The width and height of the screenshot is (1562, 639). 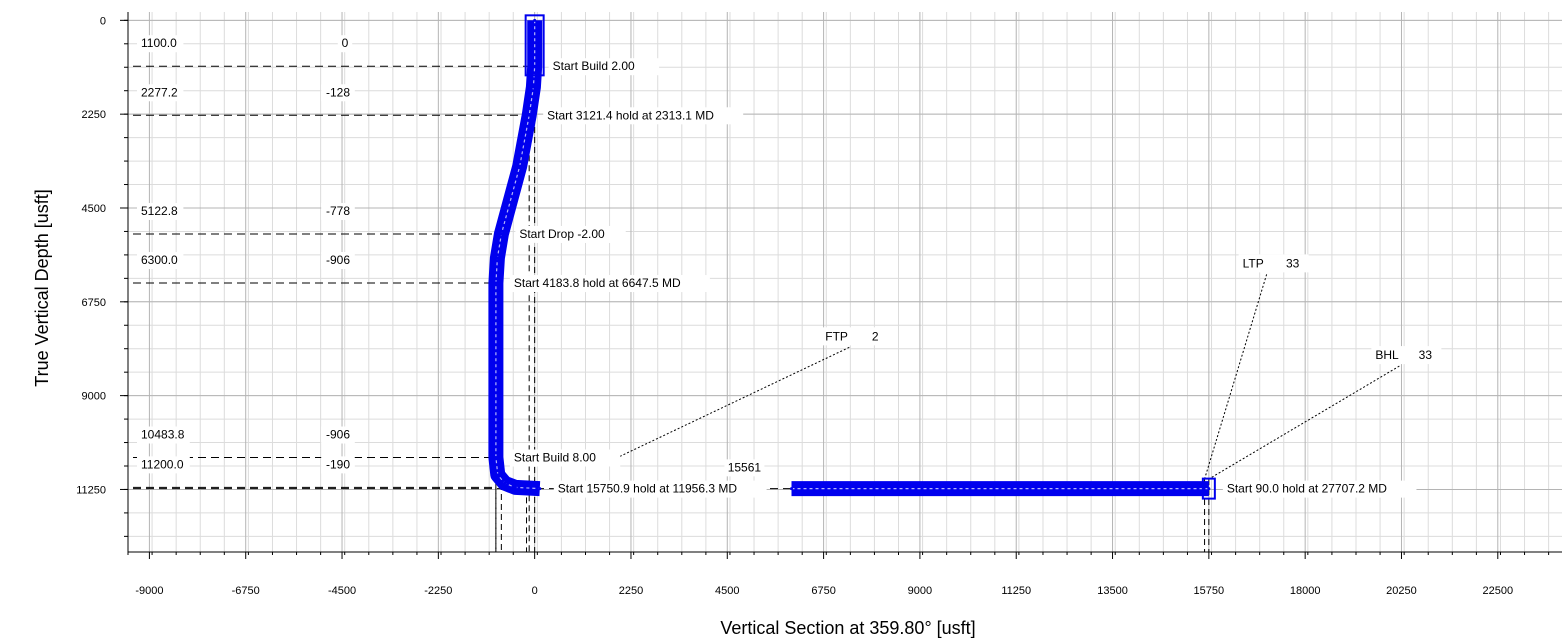 I want to click on target-label-group: FTP 2, so click(x=856, y=336).